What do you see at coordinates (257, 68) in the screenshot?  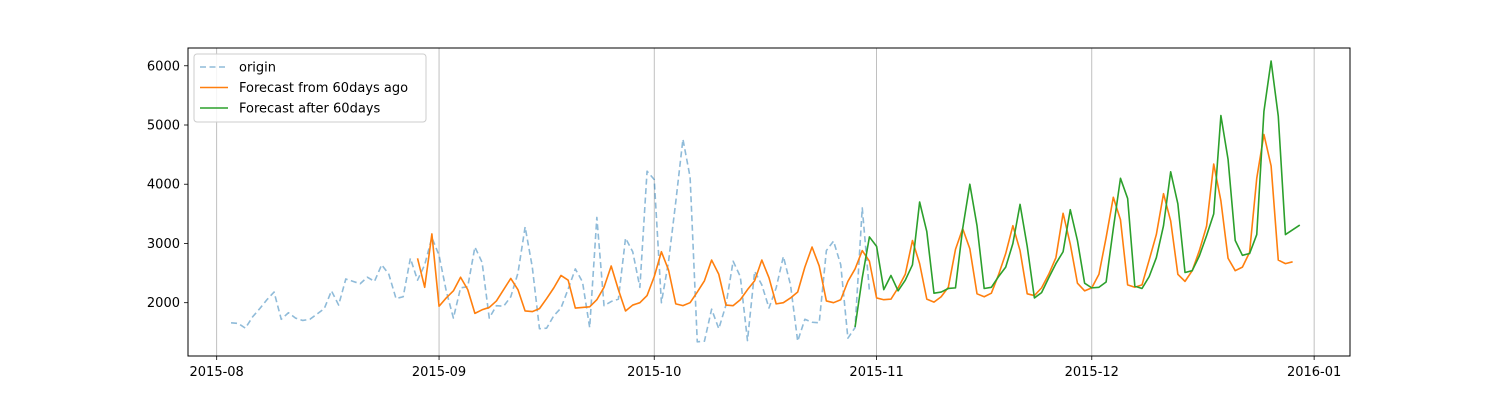 I see `legend-label: origin` at bounding box center [257, 68].